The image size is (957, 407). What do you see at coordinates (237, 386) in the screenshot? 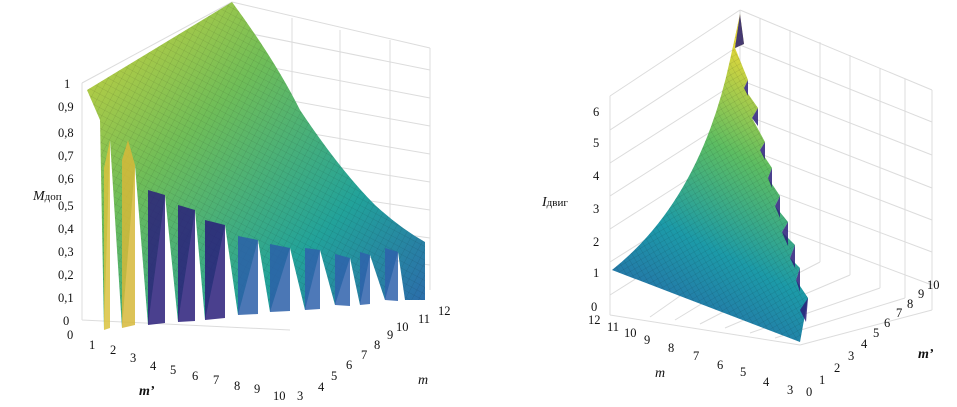
I see `left-x-tick-8: 8` at bounding box center [237, 386].